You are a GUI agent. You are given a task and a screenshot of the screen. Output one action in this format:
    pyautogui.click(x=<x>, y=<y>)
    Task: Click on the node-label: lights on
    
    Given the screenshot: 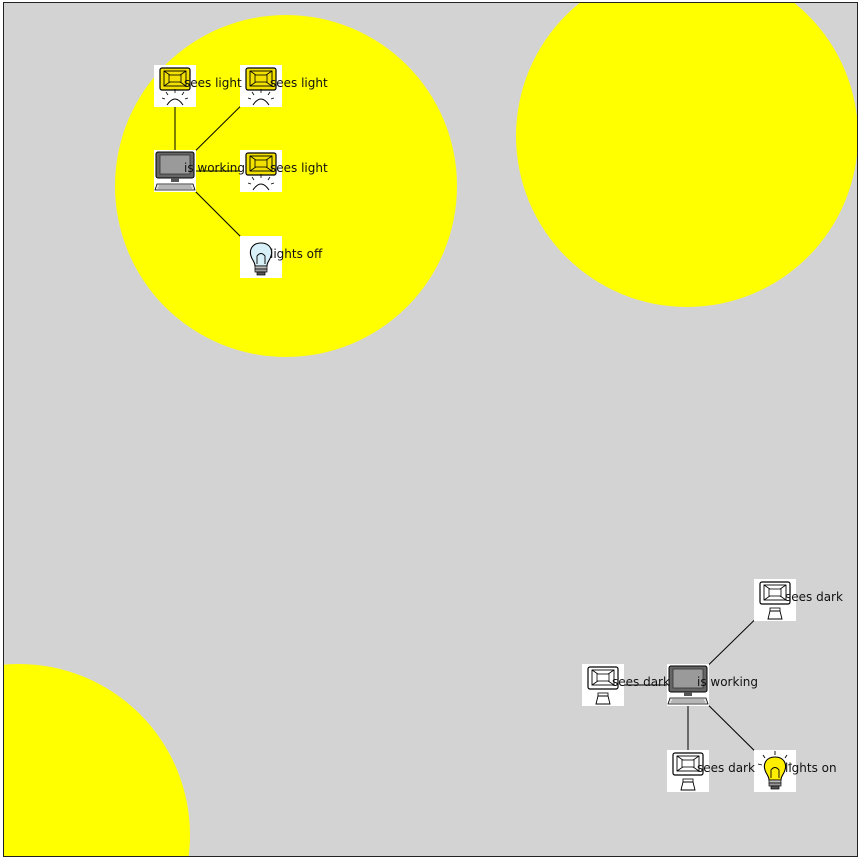 What is the action you would take?
    pyautogui.click(x=811, y=768)
    